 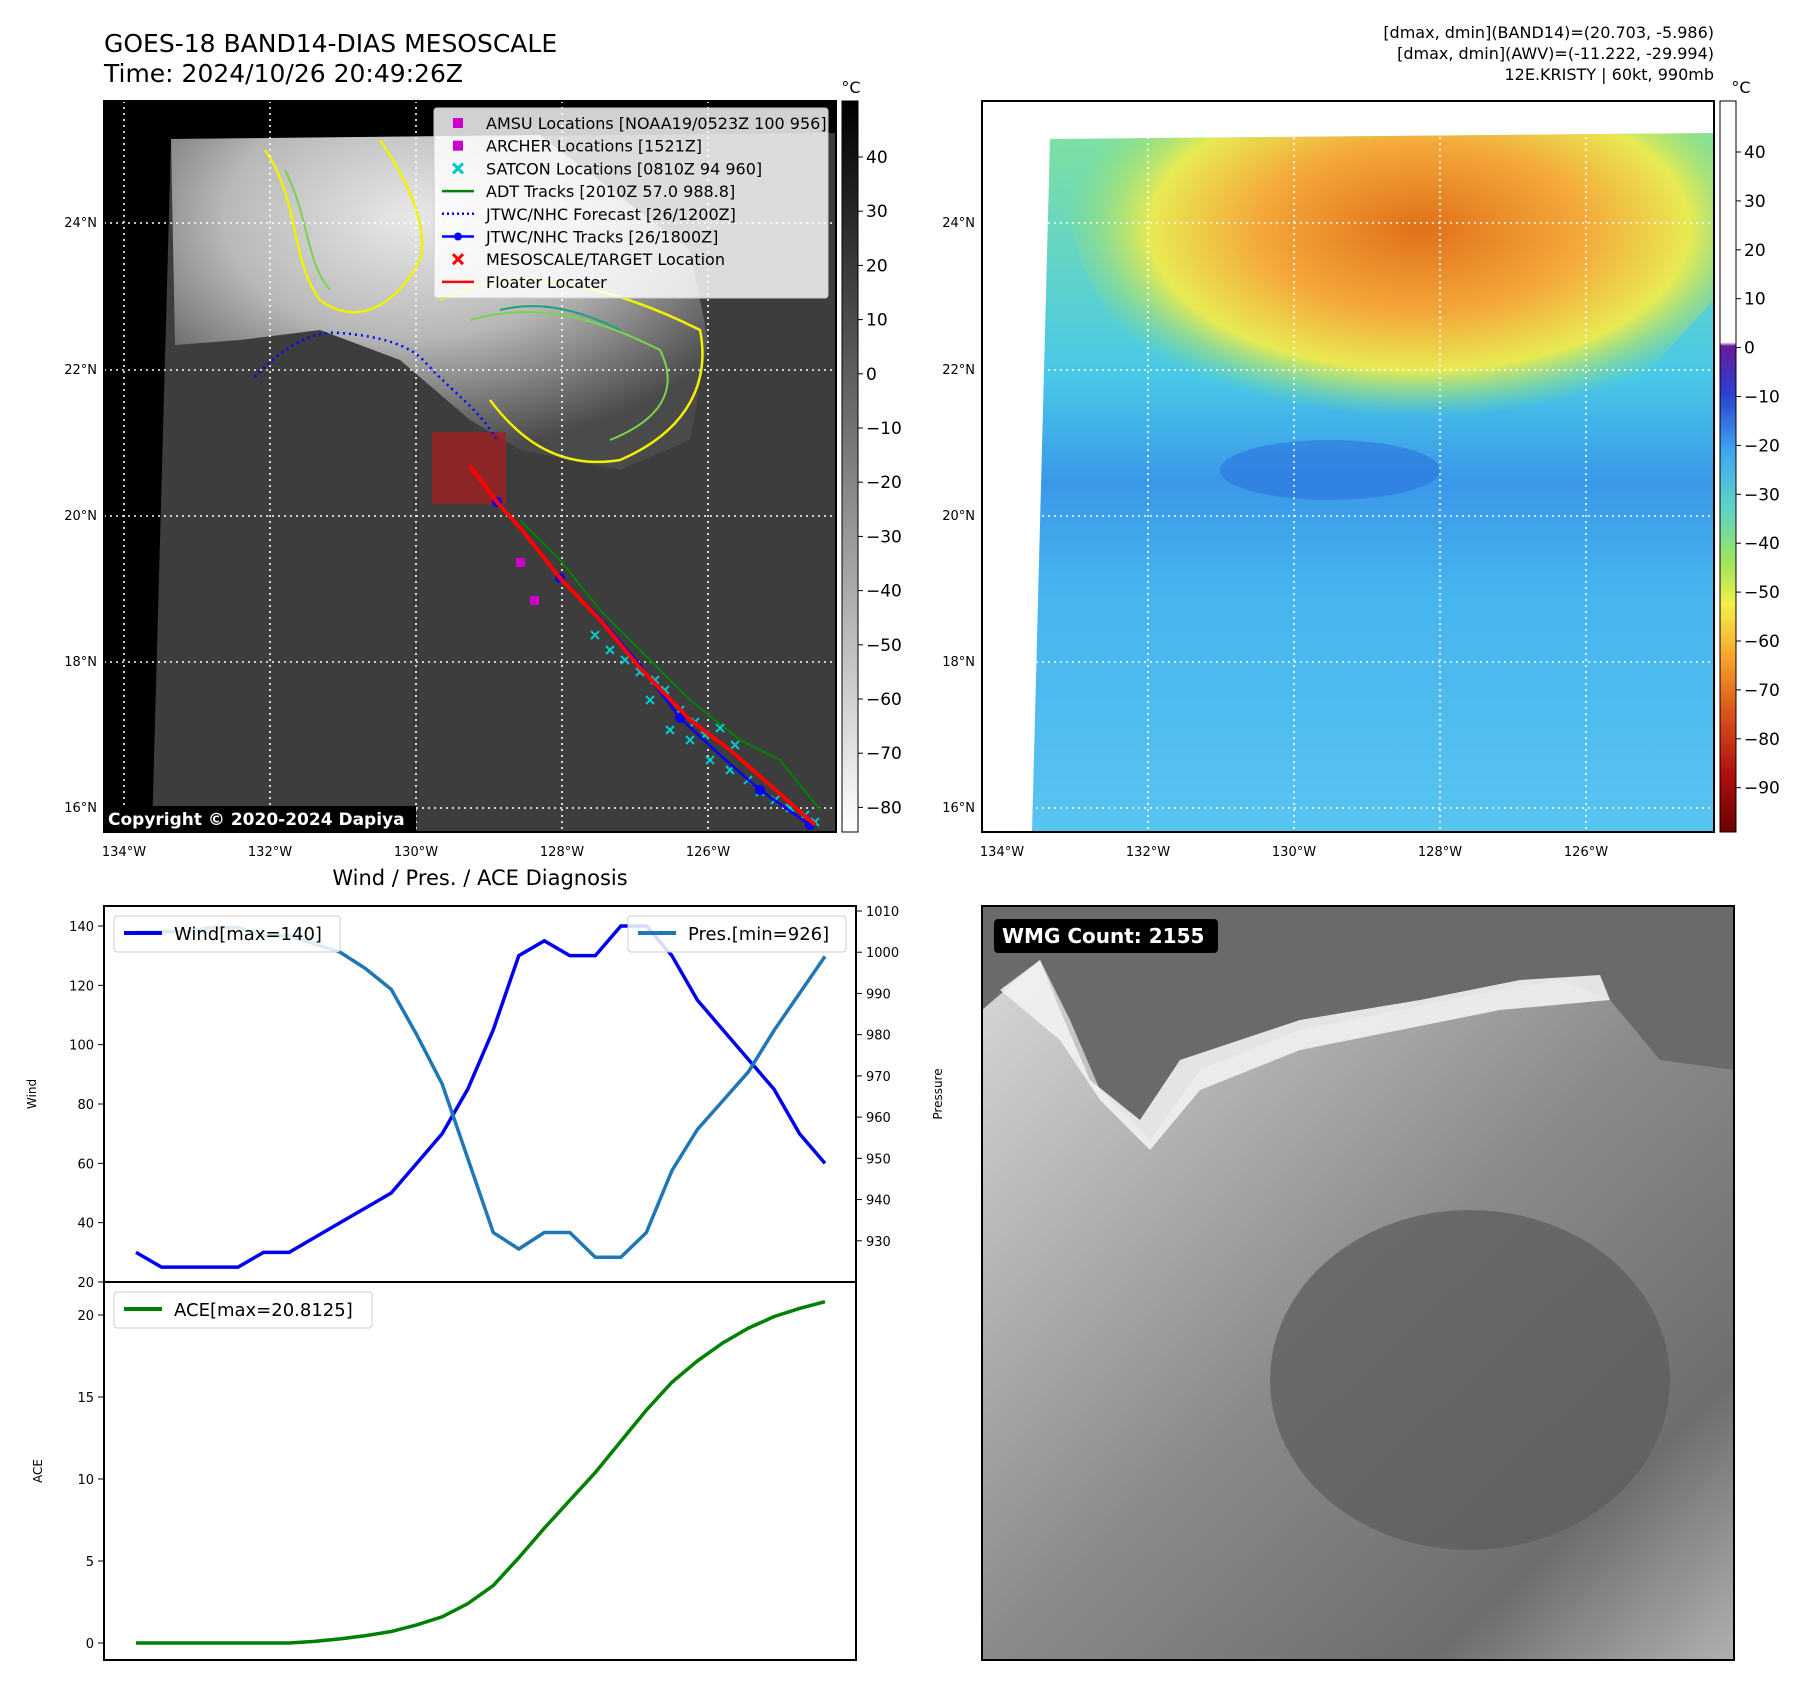 I want to click on wmg-count-box, so click(x=1106, y=936).